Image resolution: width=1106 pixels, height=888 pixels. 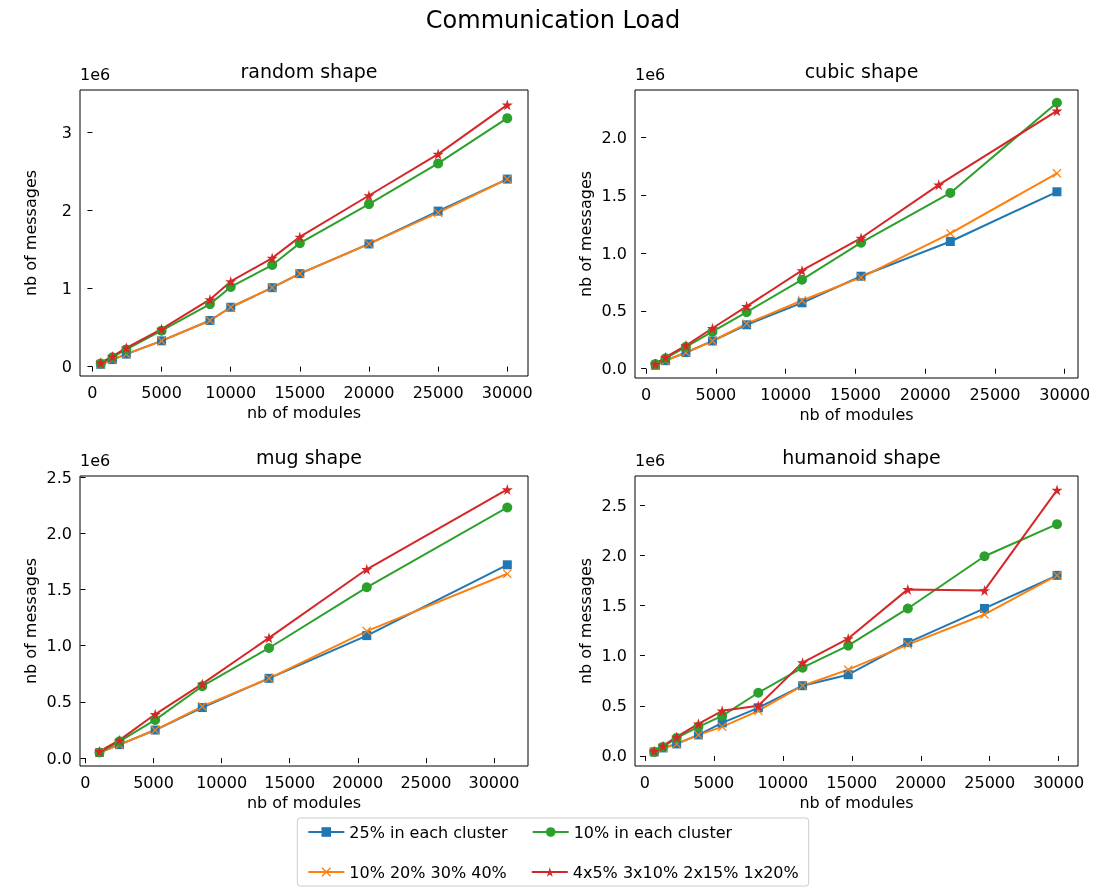 What do you see at coordinates (309, 70) in the screenshot?
I see `chart-title: random shape` at bounding box center [309, 70].